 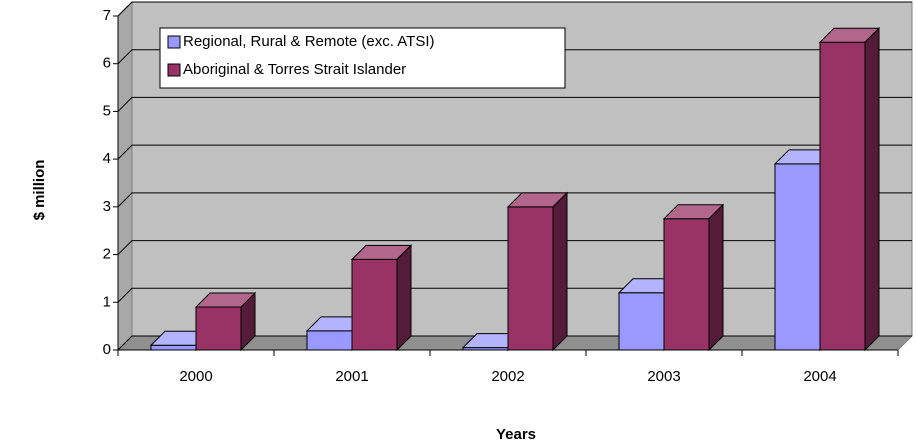 What do you see at coordinates (663, 376) in the screenshot?
I see `x-tick-label: 2003` at bounding box center [663, 376].